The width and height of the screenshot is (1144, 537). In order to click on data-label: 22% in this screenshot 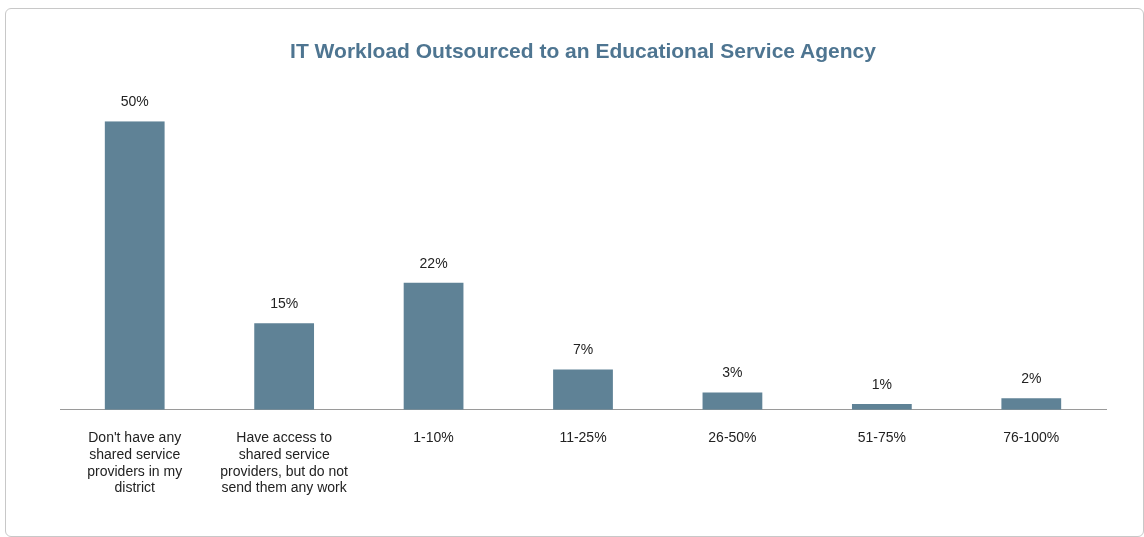, I will do `click(433, 262)`.